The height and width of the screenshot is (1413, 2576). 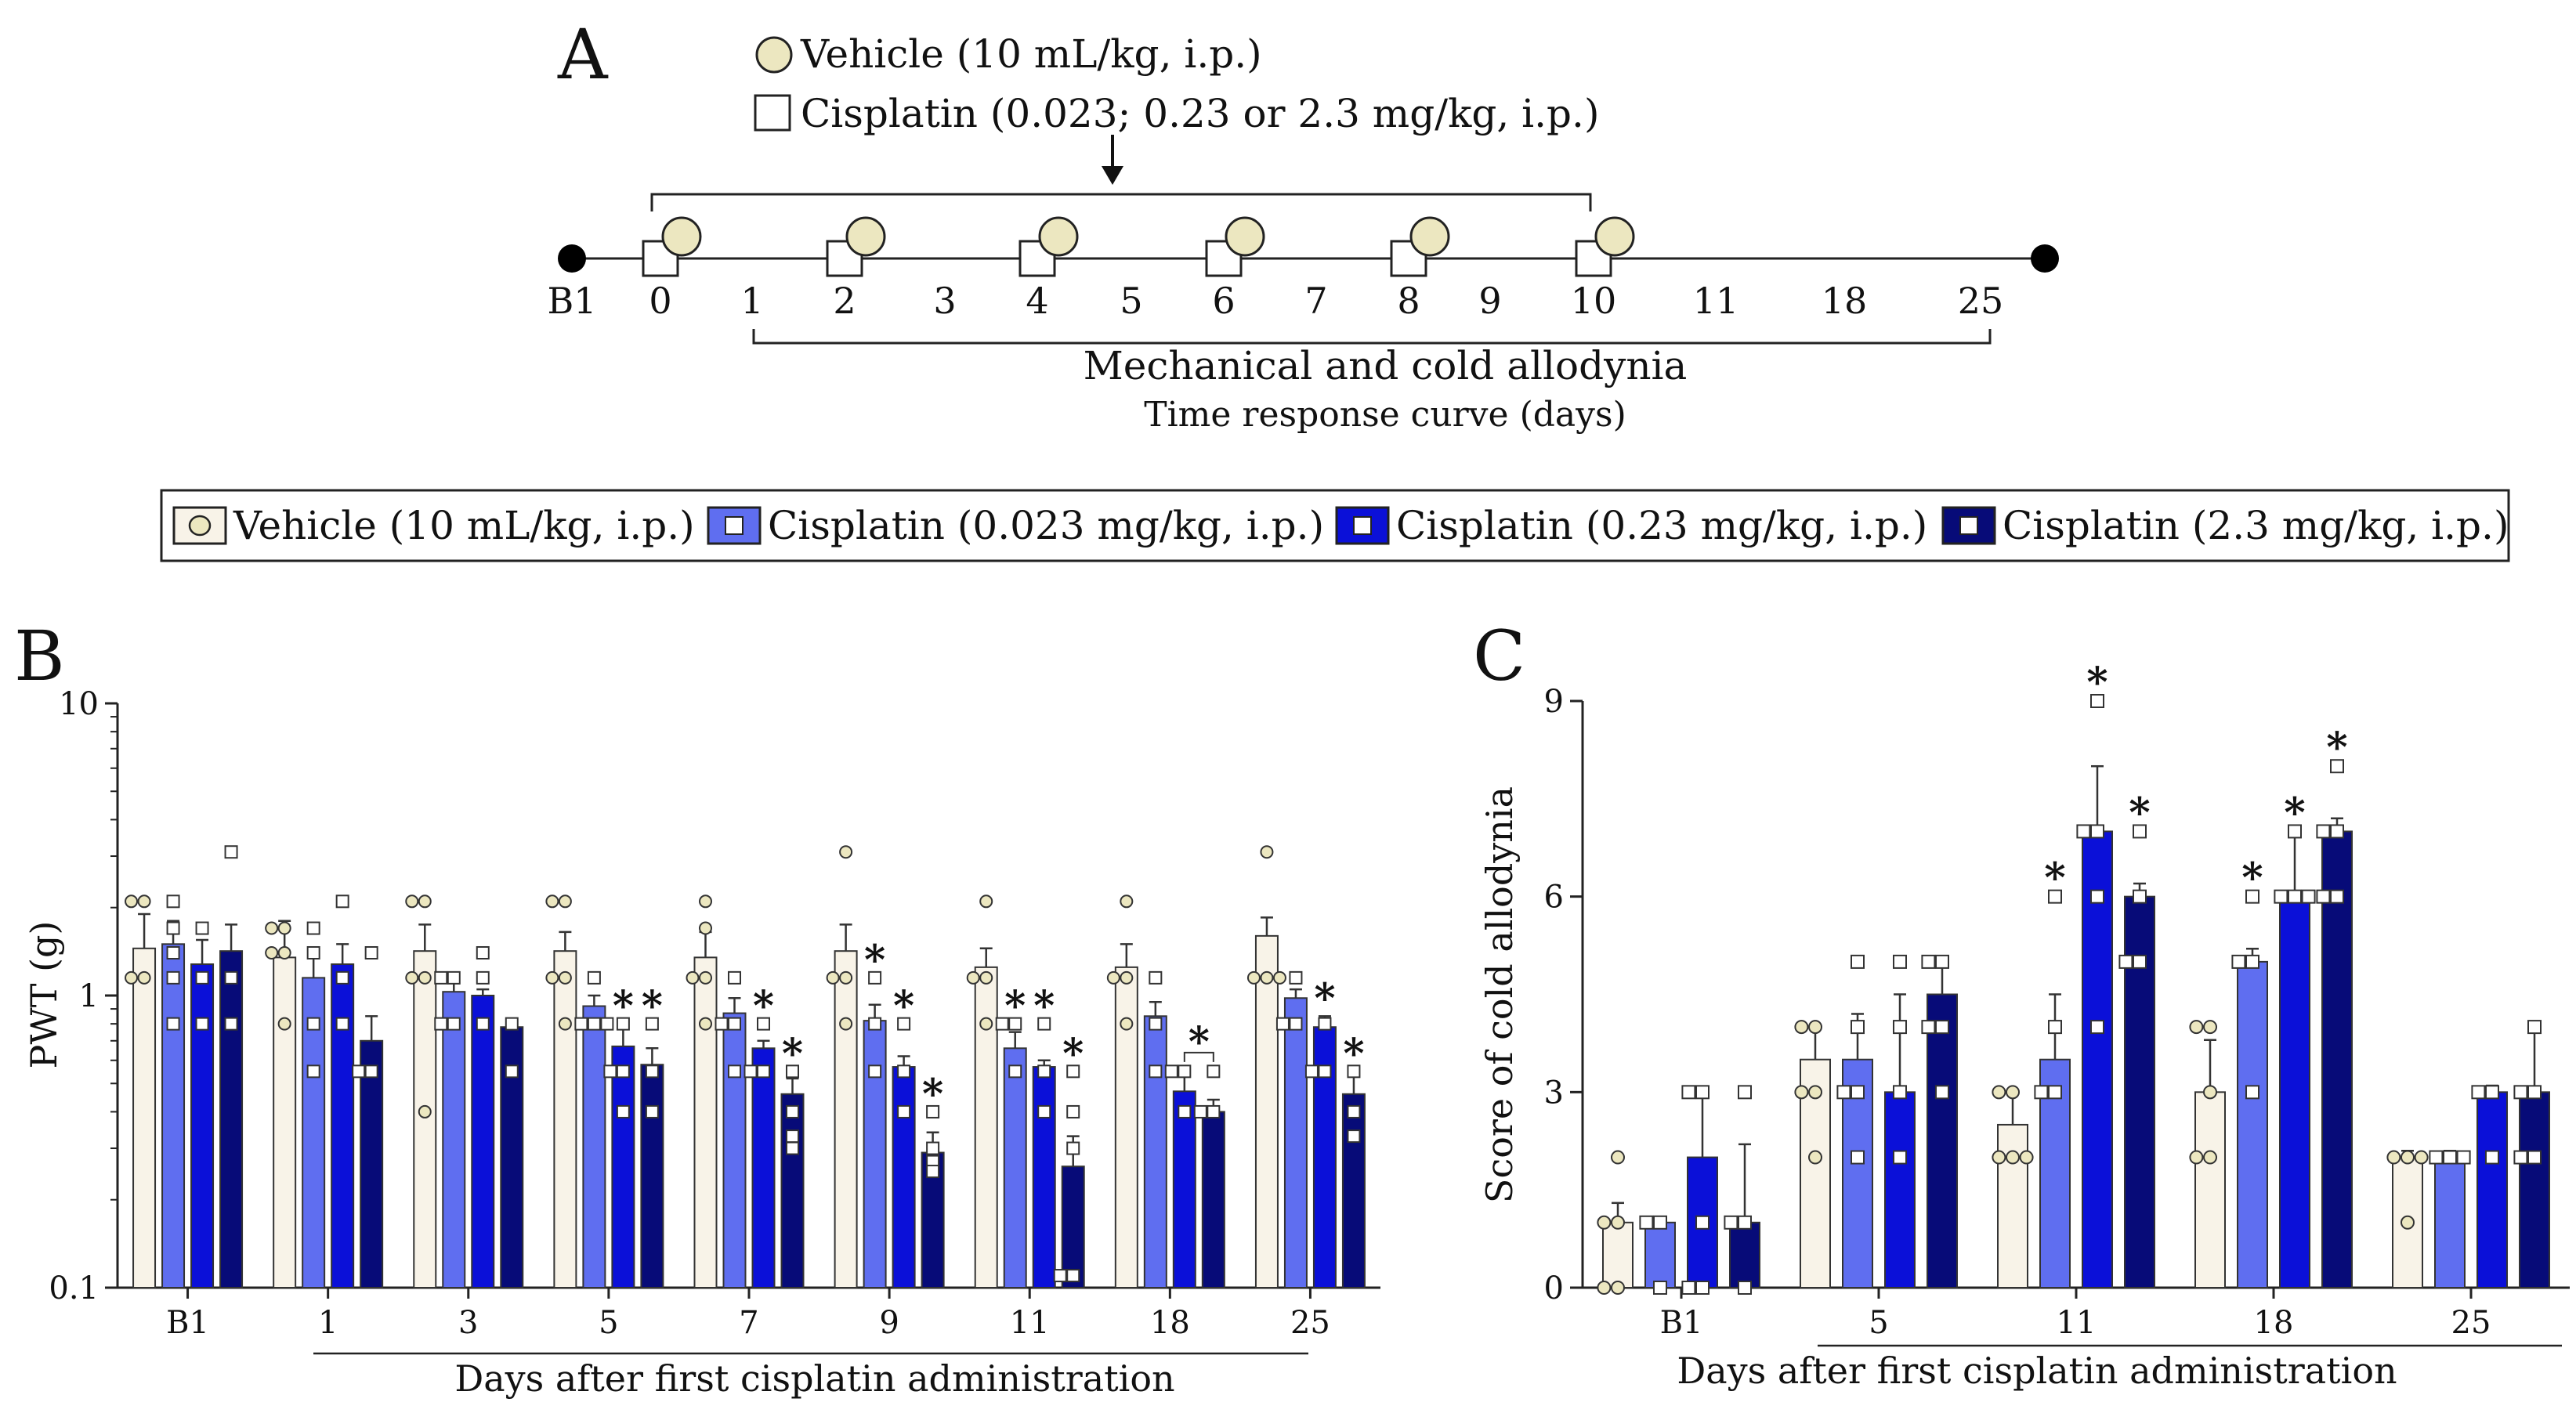 I want to click on panel-c-y-tick-label: 3, so click(x=1554, y=1093).